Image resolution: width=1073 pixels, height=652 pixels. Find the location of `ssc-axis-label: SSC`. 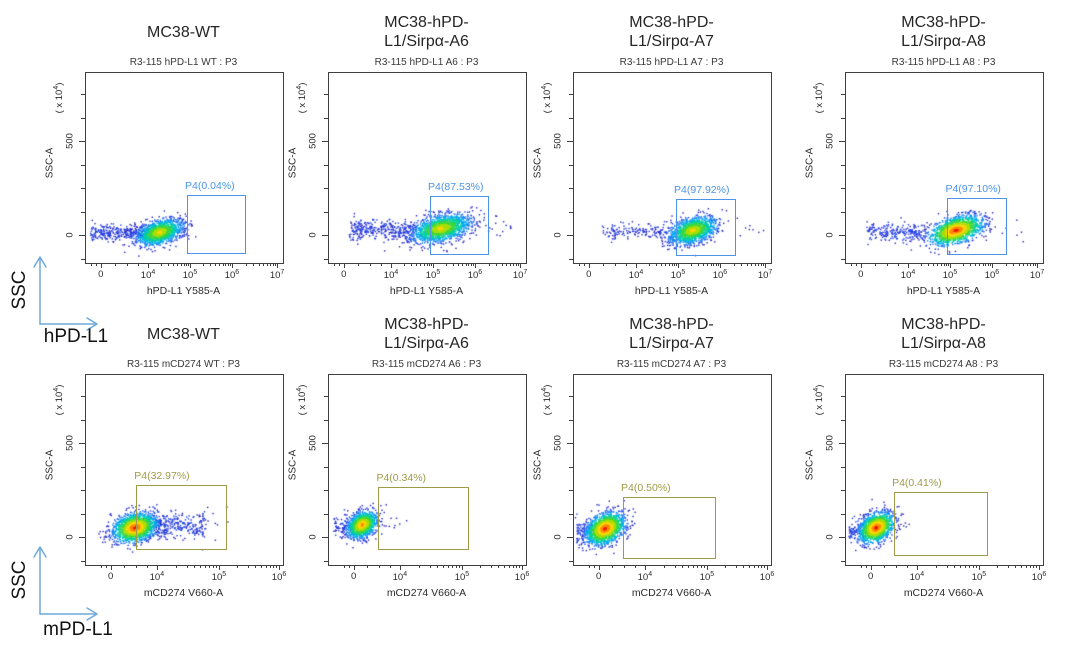

ssc-axis-label: SSC is located at coordinates (19, 290).